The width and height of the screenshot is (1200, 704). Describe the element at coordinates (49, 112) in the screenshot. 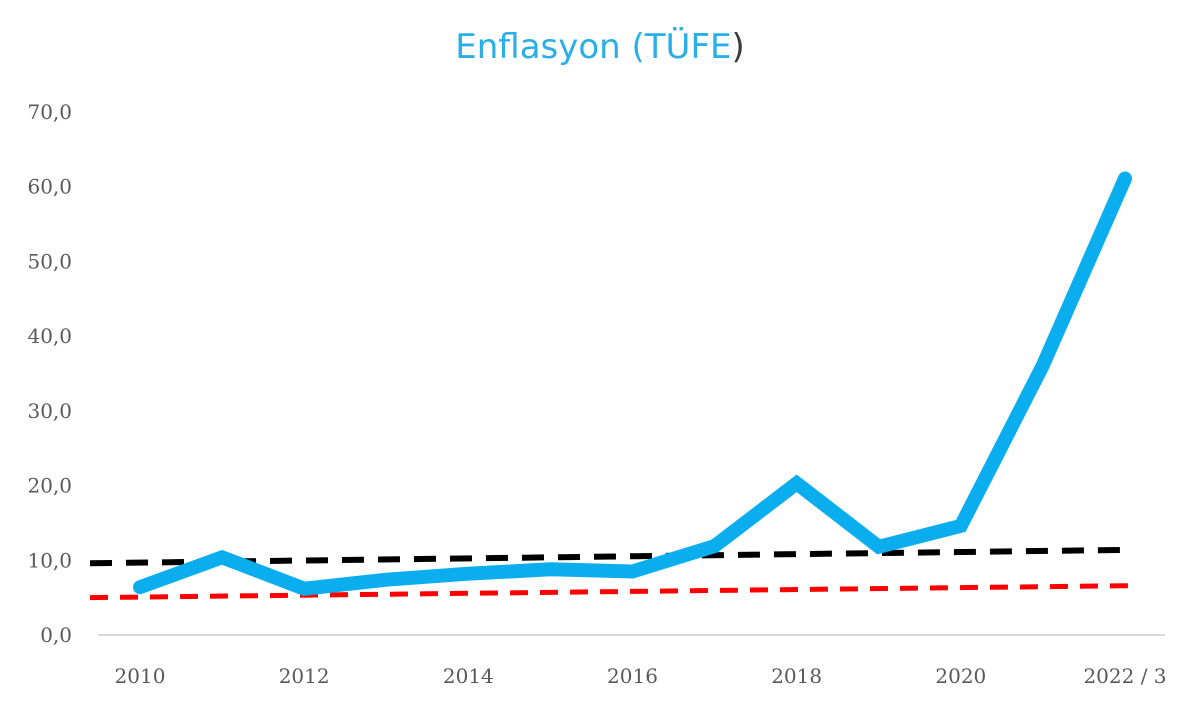

I see `y-tick-label: 70,0` at that location.